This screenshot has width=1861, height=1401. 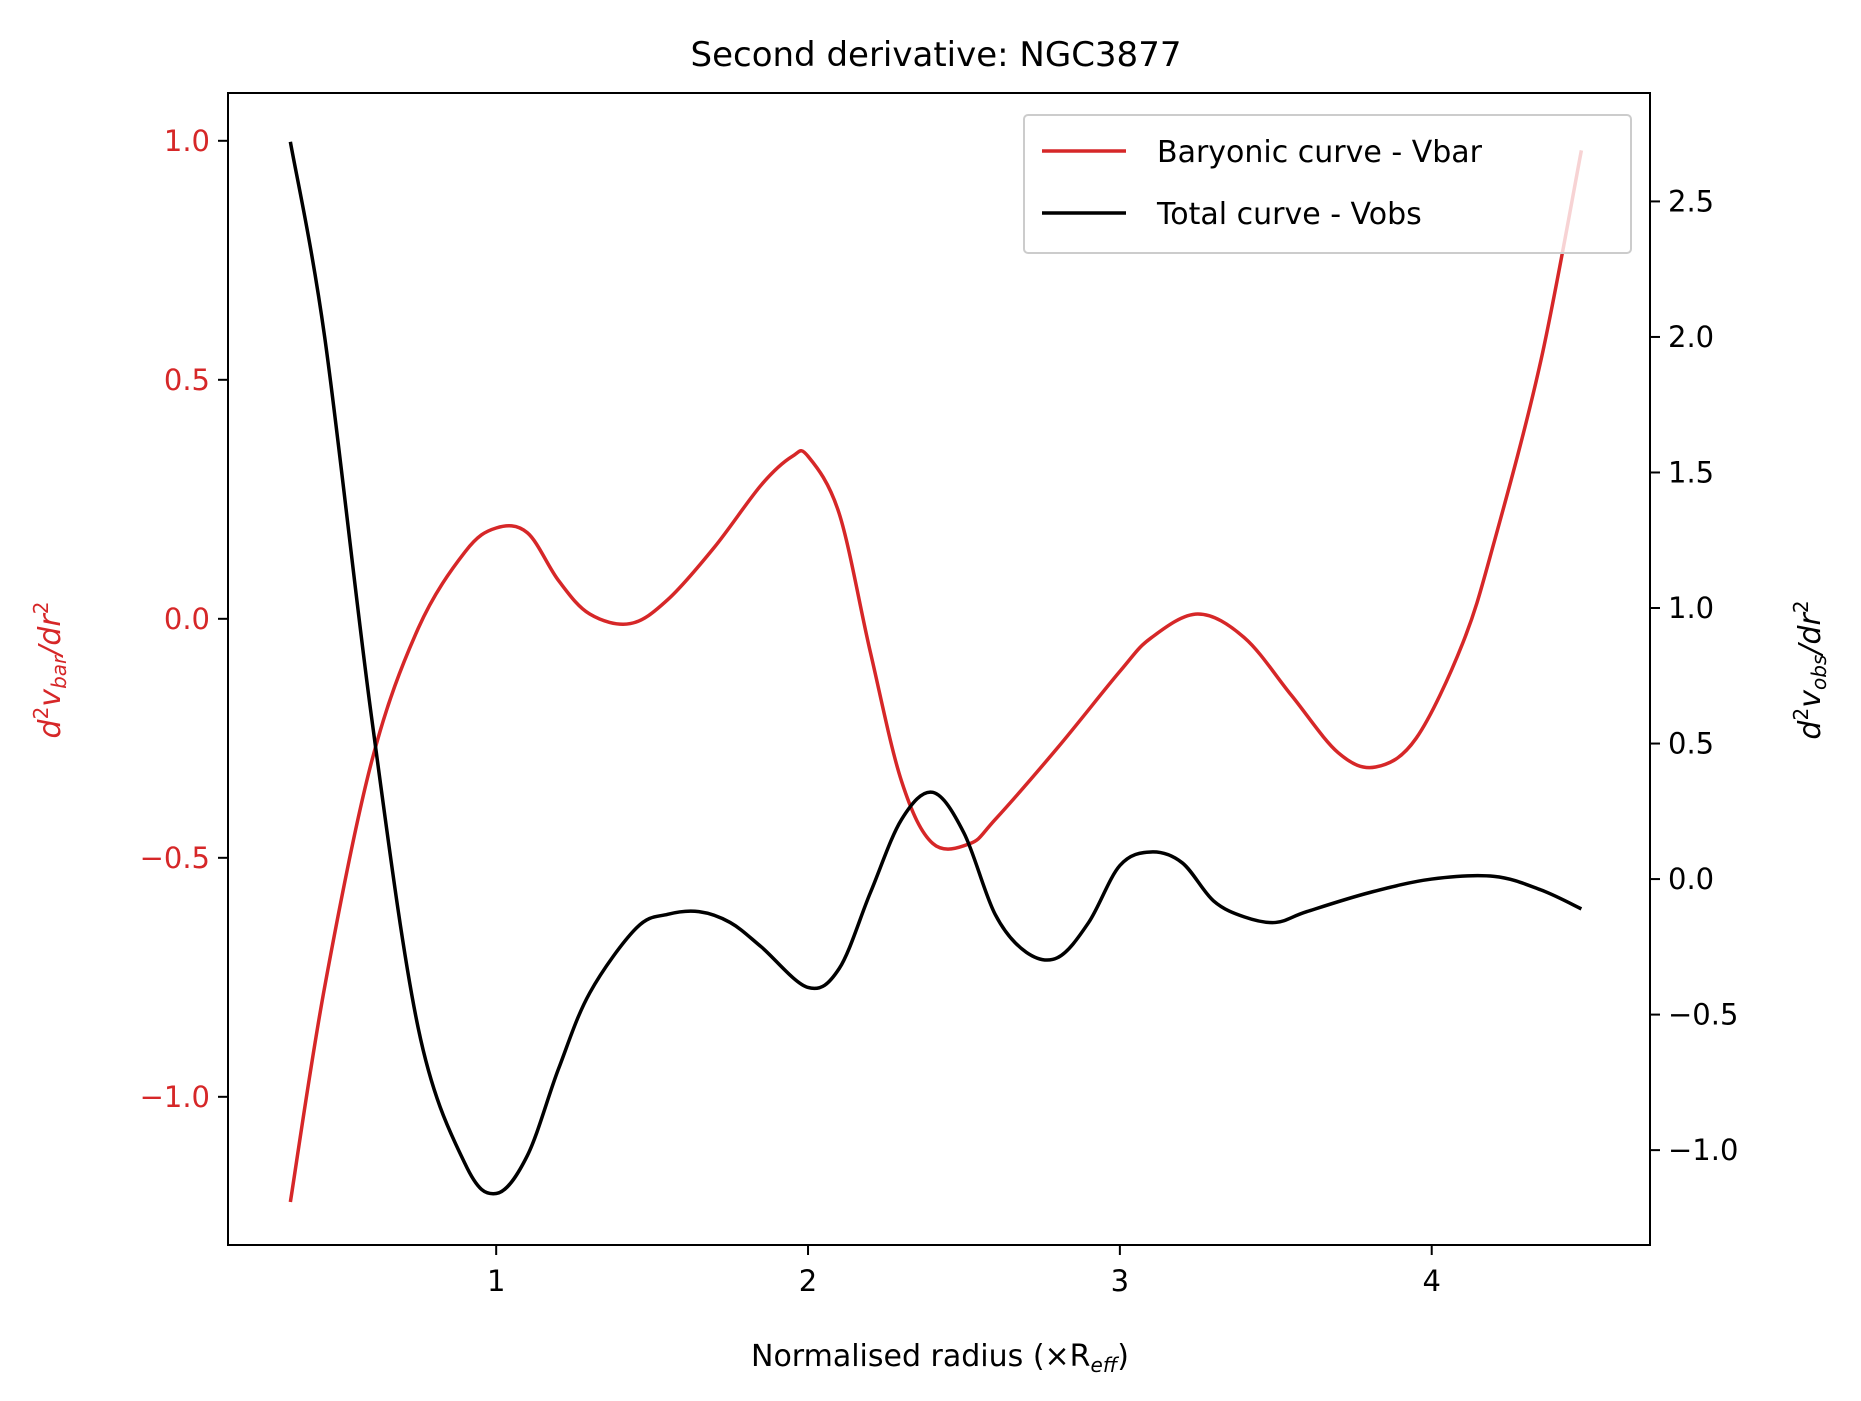 I want to click on legend-label-baryonic: Baryonic curve - Vbar, so click(x=1320, y=152).